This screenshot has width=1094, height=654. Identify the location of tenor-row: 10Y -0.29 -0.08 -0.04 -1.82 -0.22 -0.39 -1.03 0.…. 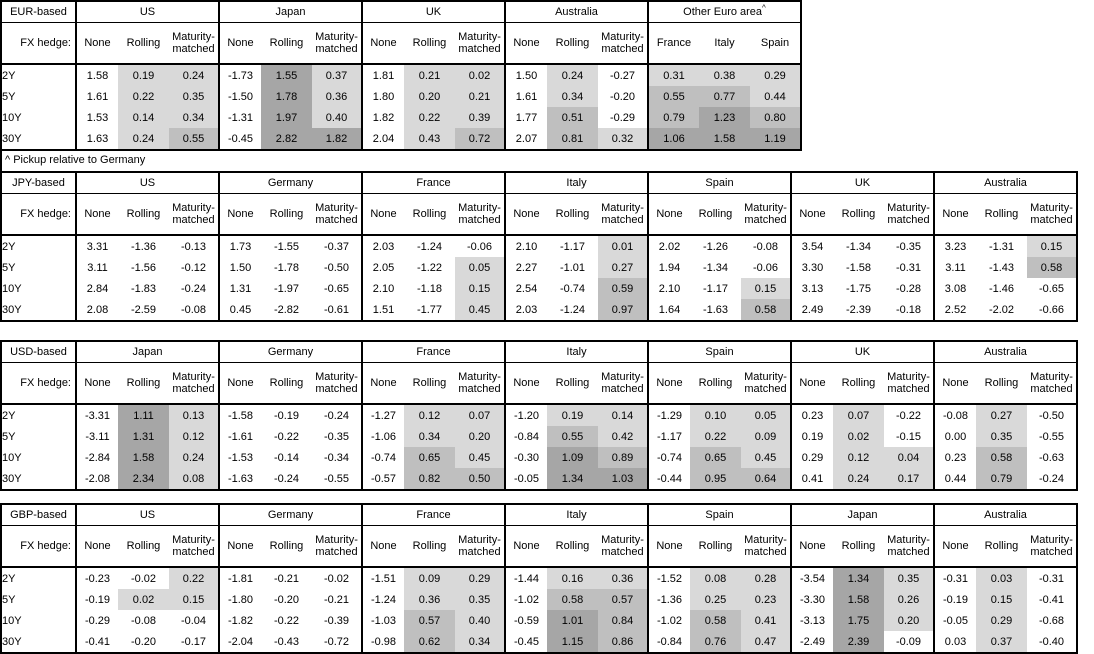
(539, 620).